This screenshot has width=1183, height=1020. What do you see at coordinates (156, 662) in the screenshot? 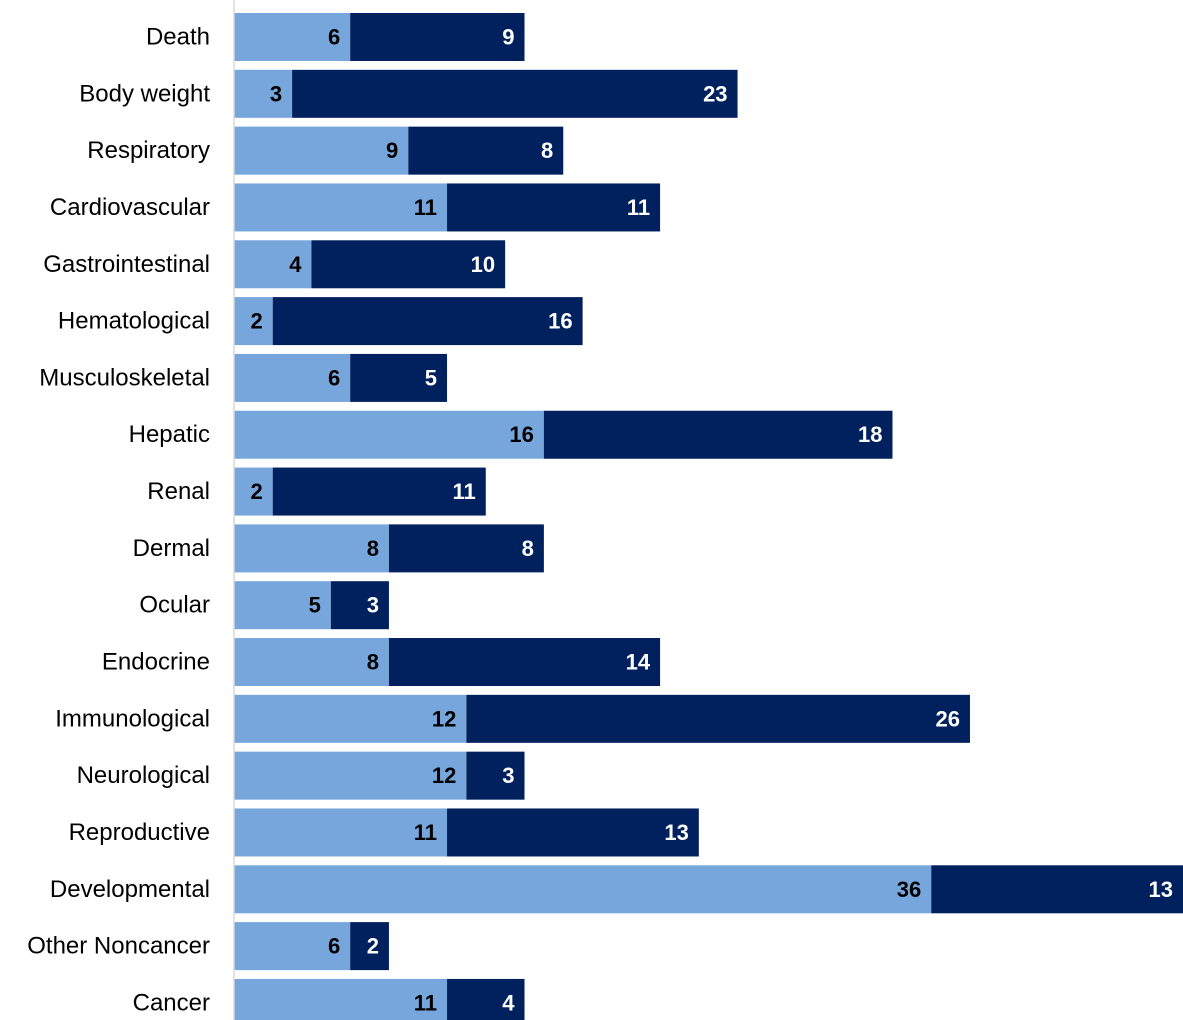
I see `category-label-endocrine: Endocrine` at bounding box center [156, 662].